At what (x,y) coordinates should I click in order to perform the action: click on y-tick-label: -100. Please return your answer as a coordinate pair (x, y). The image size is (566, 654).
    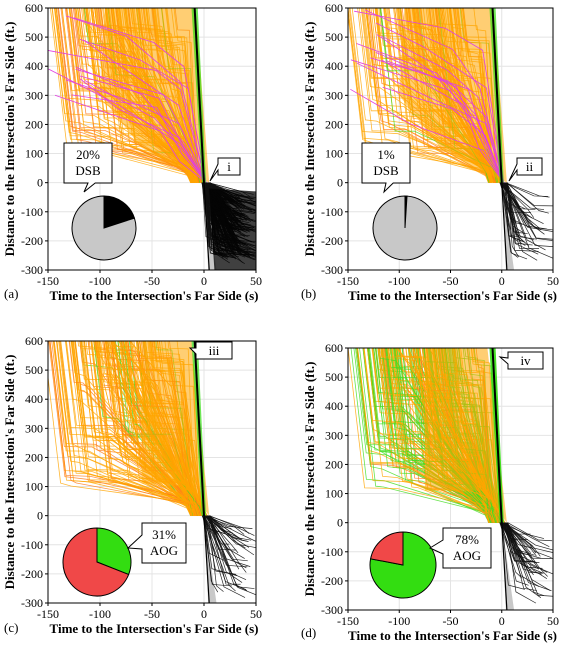
    Looking at the image, I should click on (332, 212).